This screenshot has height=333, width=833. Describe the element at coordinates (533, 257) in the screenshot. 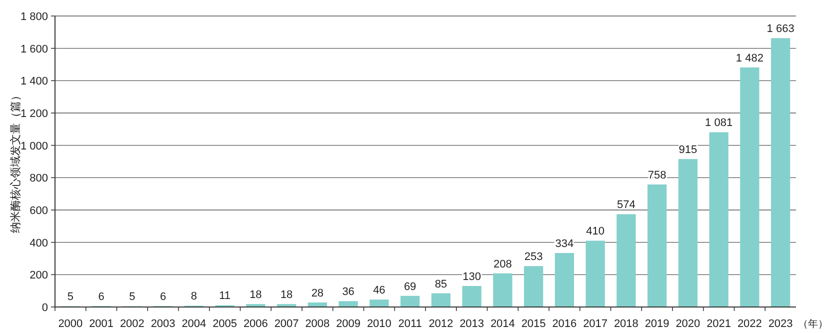

I see `data-label: 253` at that location.